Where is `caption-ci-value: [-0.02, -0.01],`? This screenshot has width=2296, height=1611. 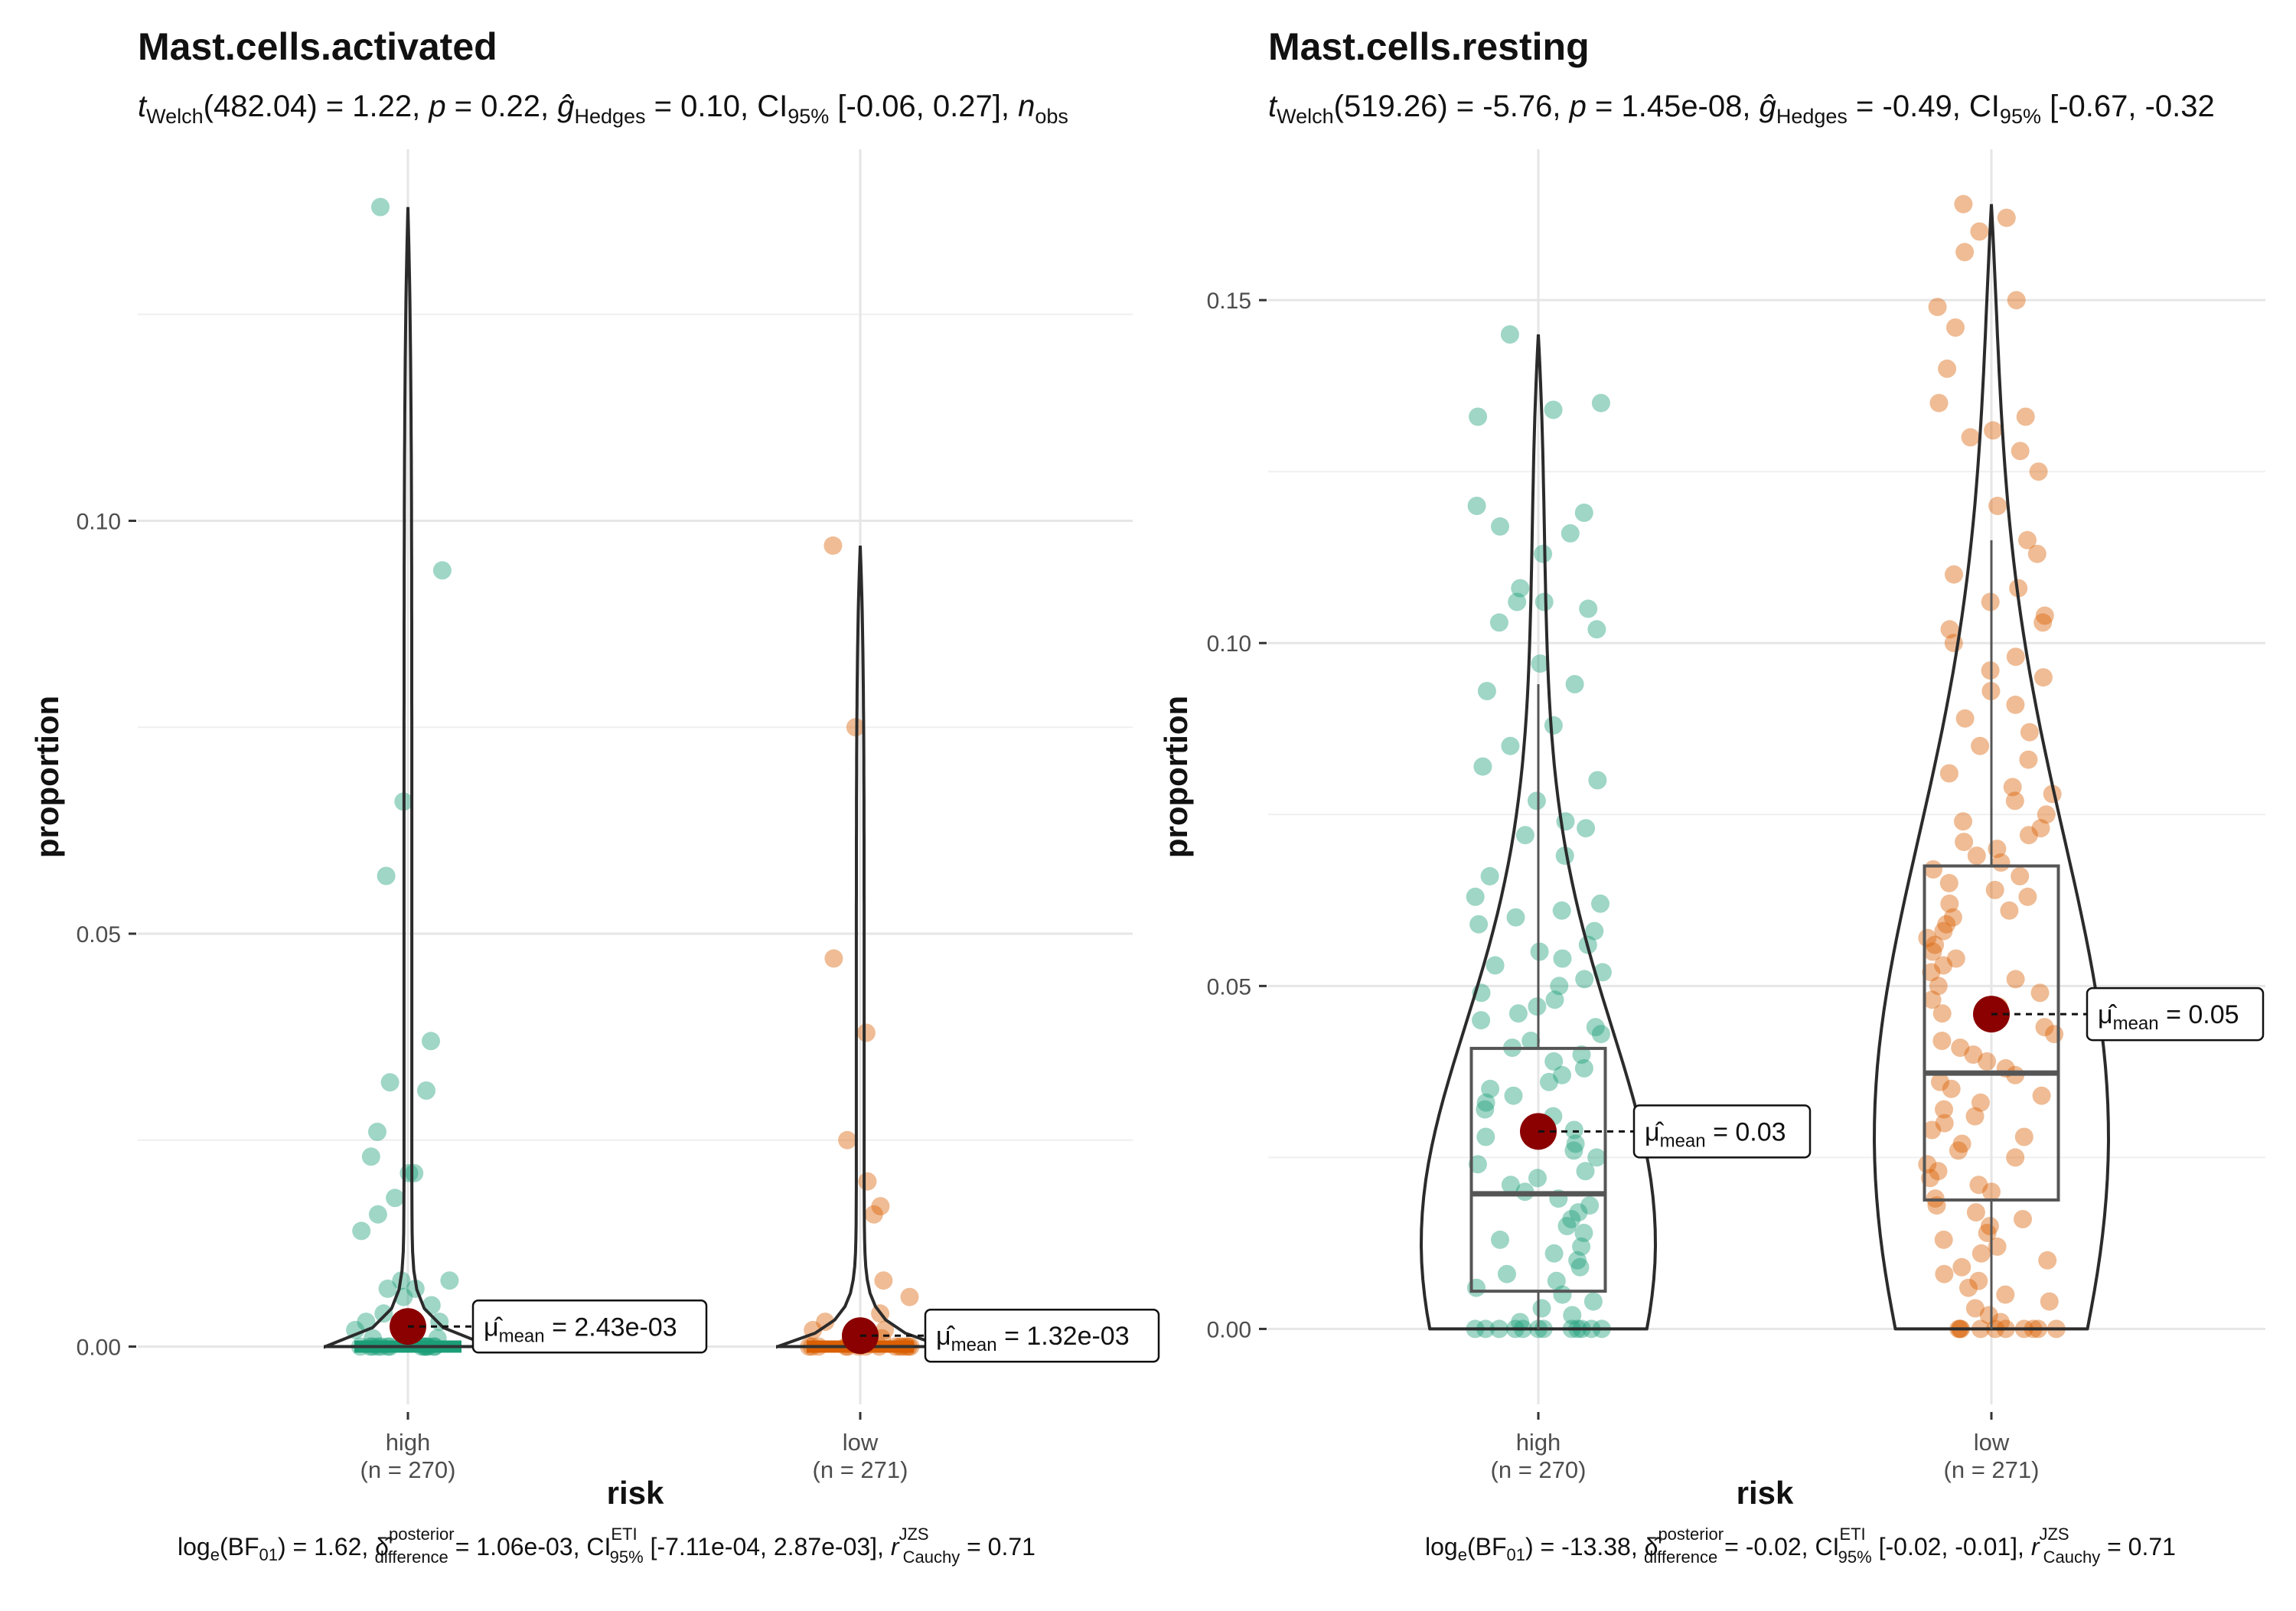 caption-ci-value: [-0.02, -0.01], is located at coordinates (1951, 1546).